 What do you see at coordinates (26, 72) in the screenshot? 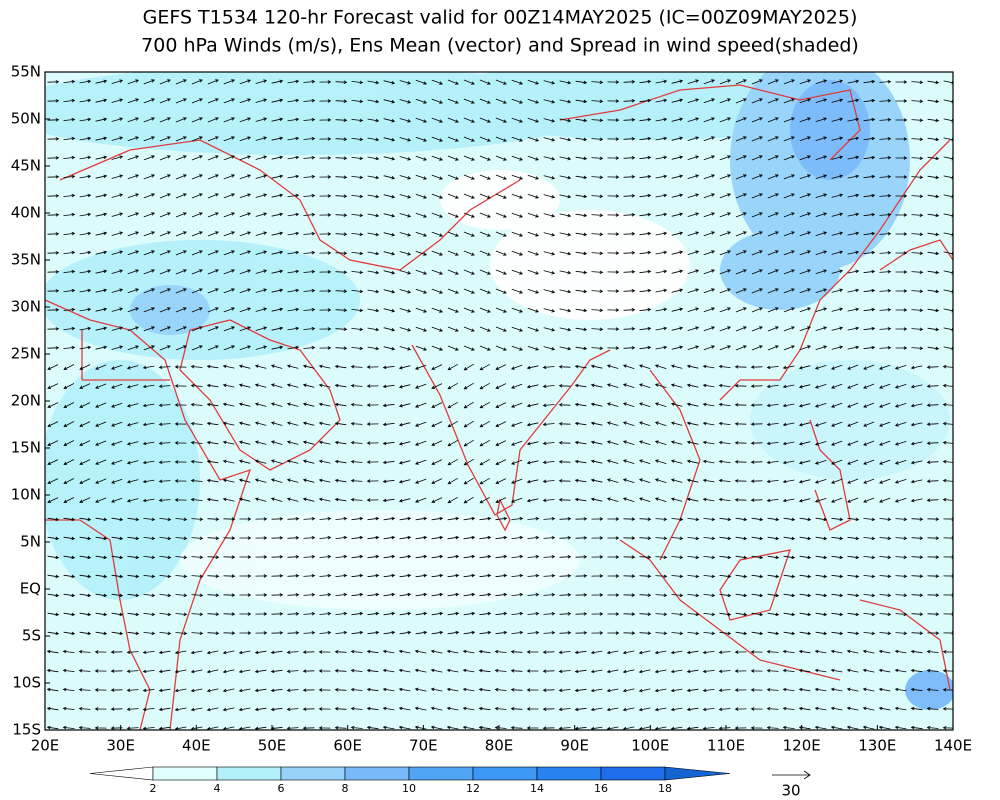
I see `lat-label: 55N` at bounding box center [26, 72].